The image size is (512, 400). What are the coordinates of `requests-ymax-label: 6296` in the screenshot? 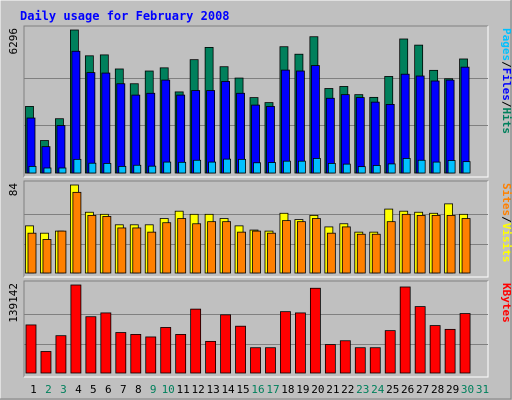 It's located at (13, 41).